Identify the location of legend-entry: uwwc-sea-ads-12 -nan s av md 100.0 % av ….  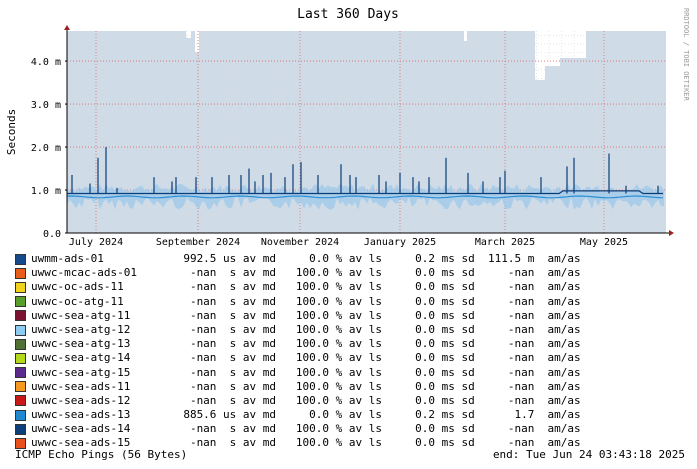
(298, 401).